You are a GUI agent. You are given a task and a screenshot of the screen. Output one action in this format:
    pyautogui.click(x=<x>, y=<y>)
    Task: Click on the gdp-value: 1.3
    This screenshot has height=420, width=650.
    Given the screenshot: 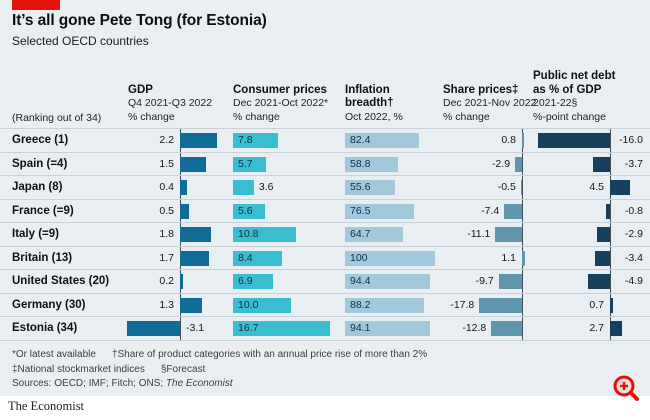 What is the action you would take?
    pyautogui.click(x=166, y=304)
    